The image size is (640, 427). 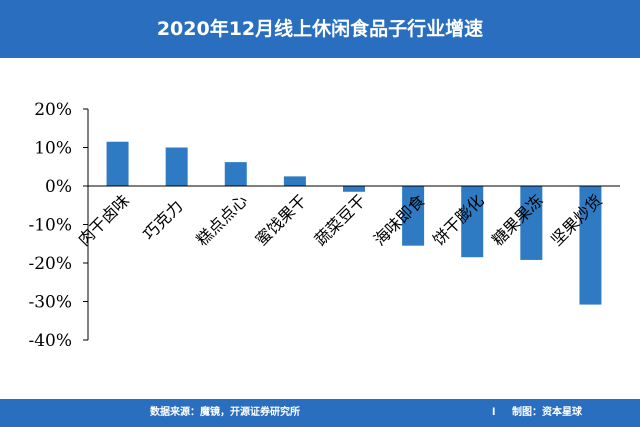 I want to click on y-tick-label: -20%, so click(x=50, y=264).